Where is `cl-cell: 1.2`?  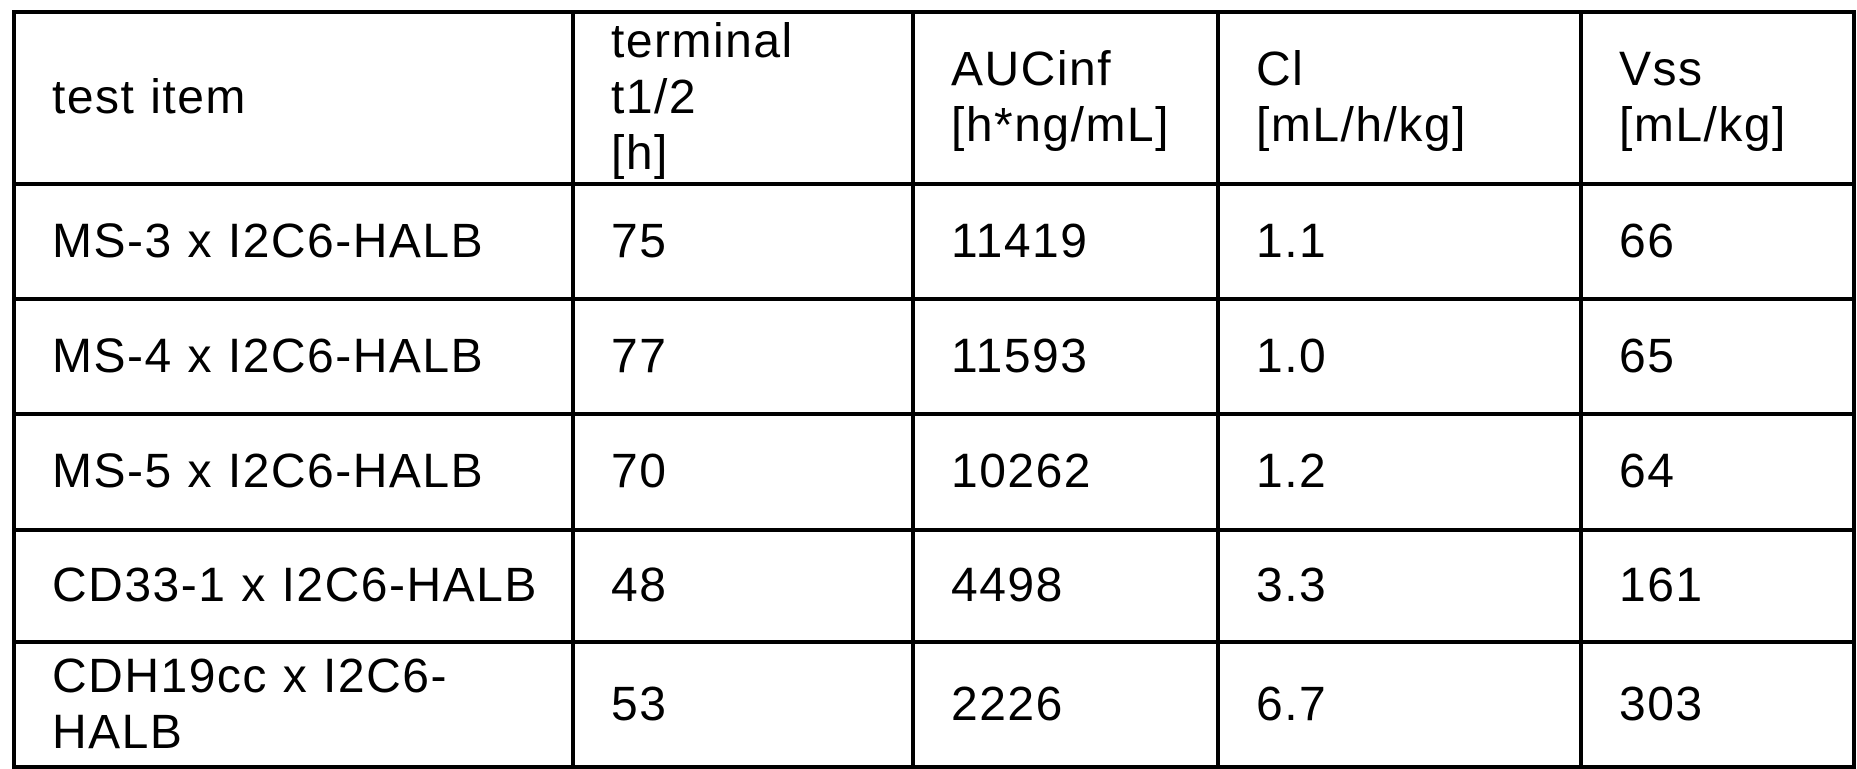 cl-cell: 1.2 is located at coordinates (1399, 472).